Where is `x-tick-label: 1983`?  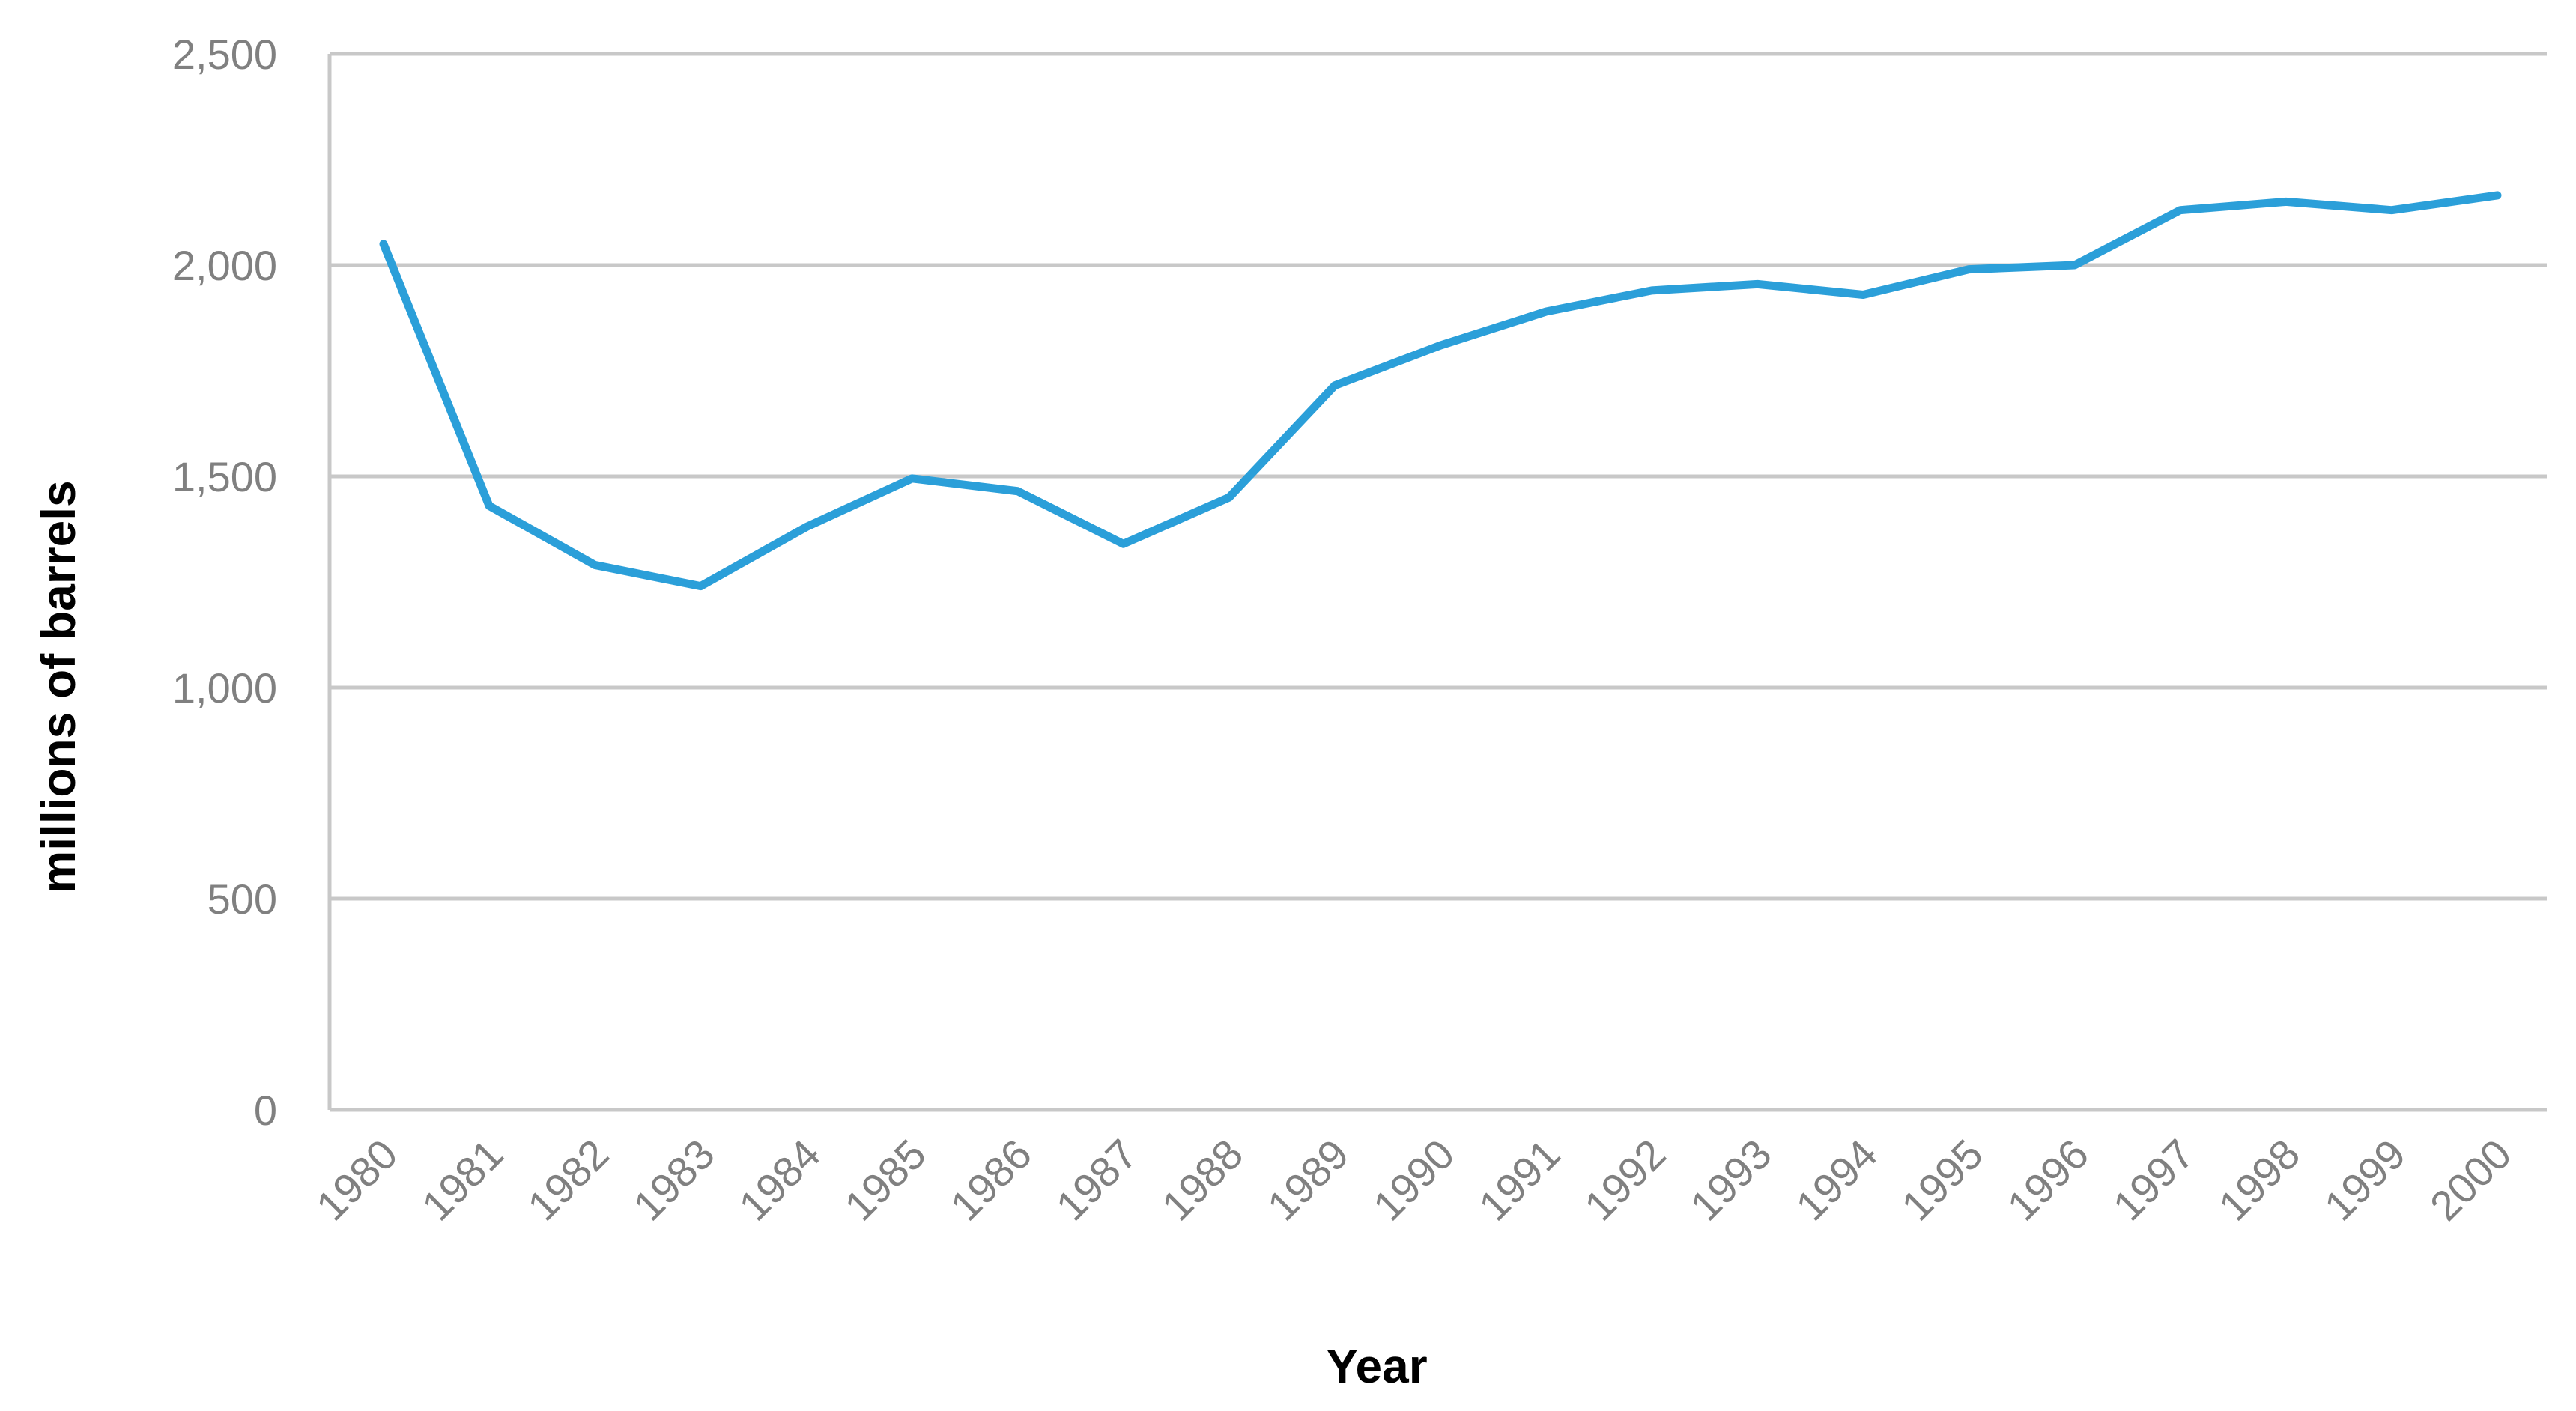
x-tick-label: 1983 is located at coordinates (674, 1180).